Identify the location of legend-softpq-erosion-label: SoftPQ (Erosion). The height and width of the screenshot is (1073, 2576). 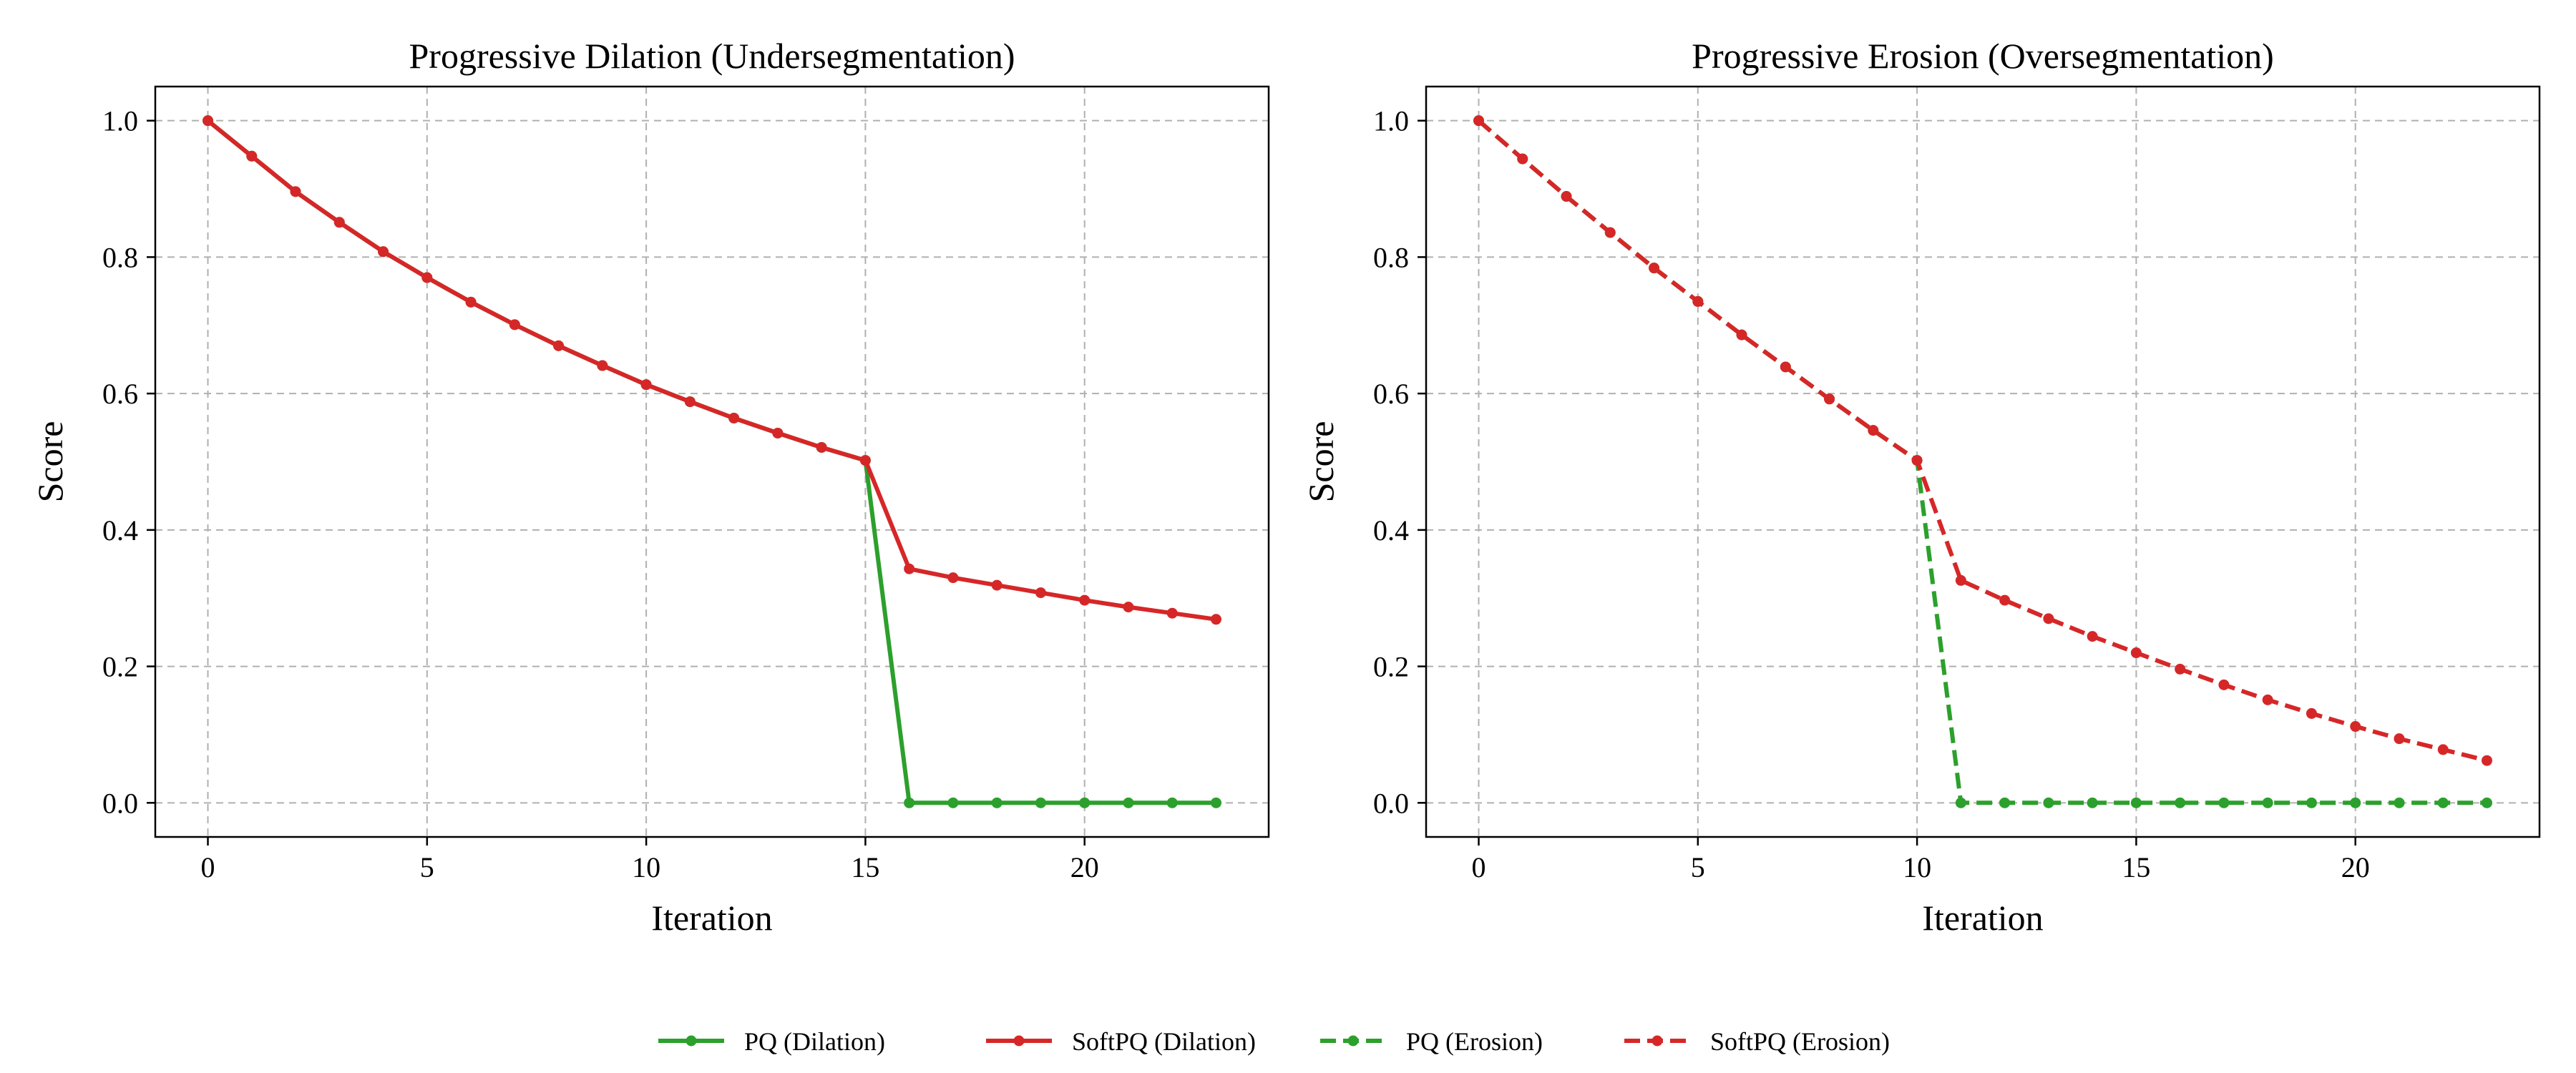
(1800, 1041).